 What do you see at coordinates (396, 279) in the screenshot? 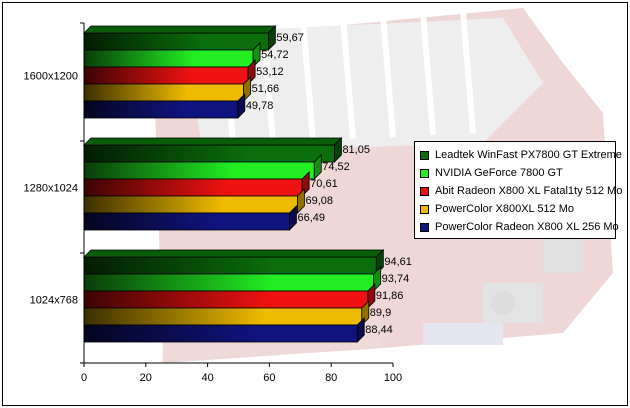
I see `data-label-1024x768-series-2: 93,74` at bounding box center [396, 279].